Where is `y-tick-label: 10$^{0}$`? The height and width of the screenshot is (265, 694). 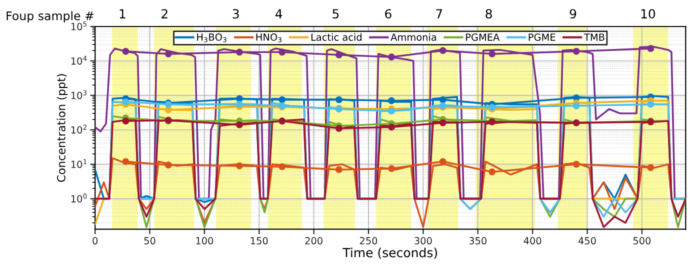 y-tick-label: 10$^{0}$ is located at coordinates (79, 198).